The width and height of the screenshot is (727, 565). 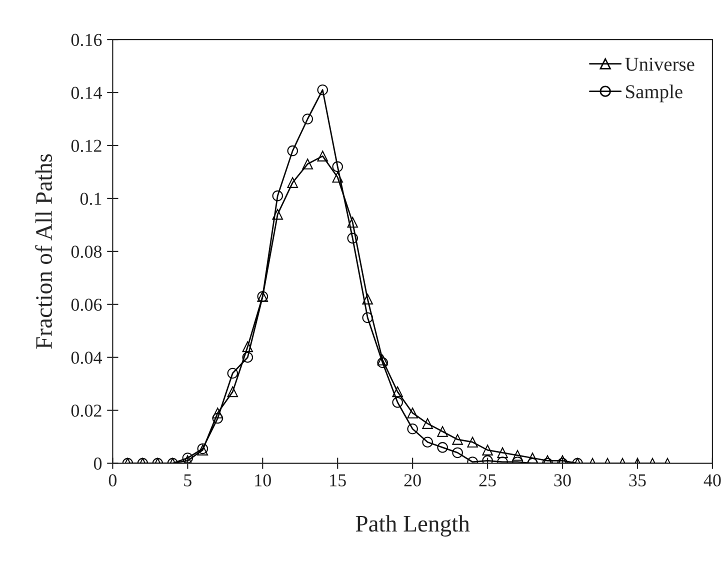 I want to click on x-tick-label: 5, so click(x=188, y=480).